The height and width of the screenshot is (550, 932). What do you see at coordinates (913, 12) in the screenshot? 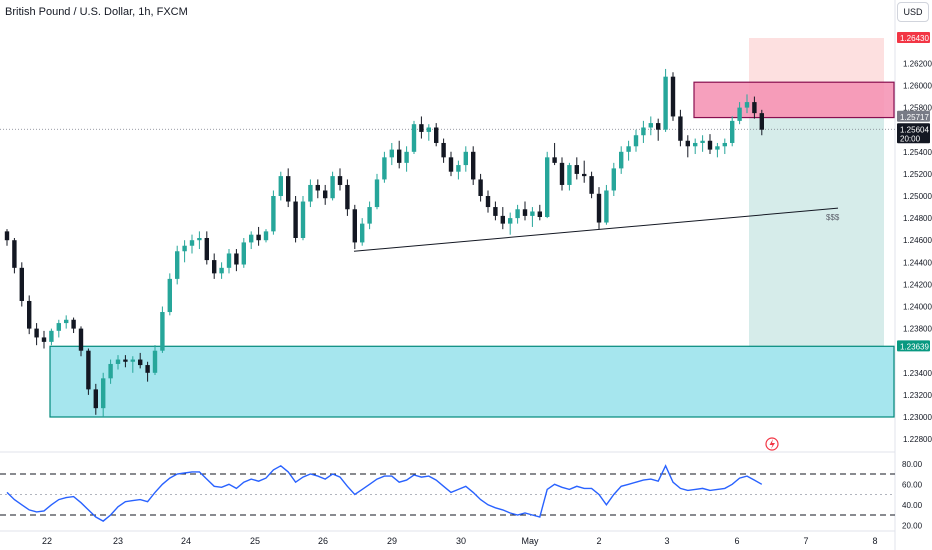
I see `currency-button: USD` at bounding box center [913, 12].